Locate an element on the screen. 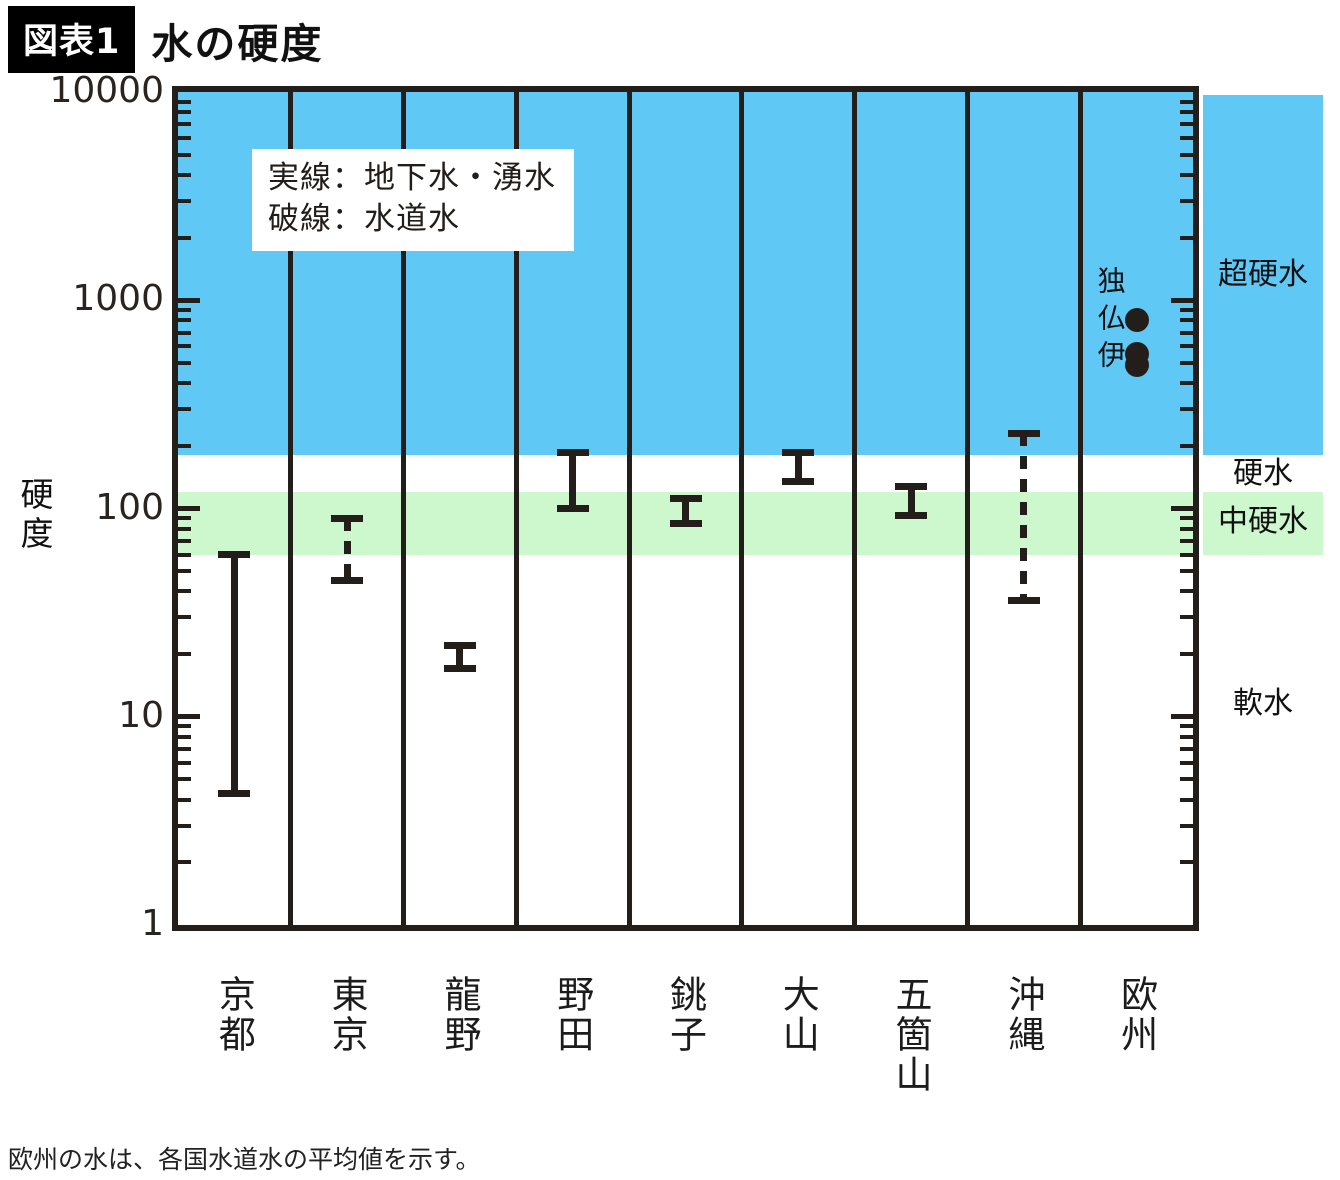  y-axis-title: 硬度 is located at coordinates (34, 515).